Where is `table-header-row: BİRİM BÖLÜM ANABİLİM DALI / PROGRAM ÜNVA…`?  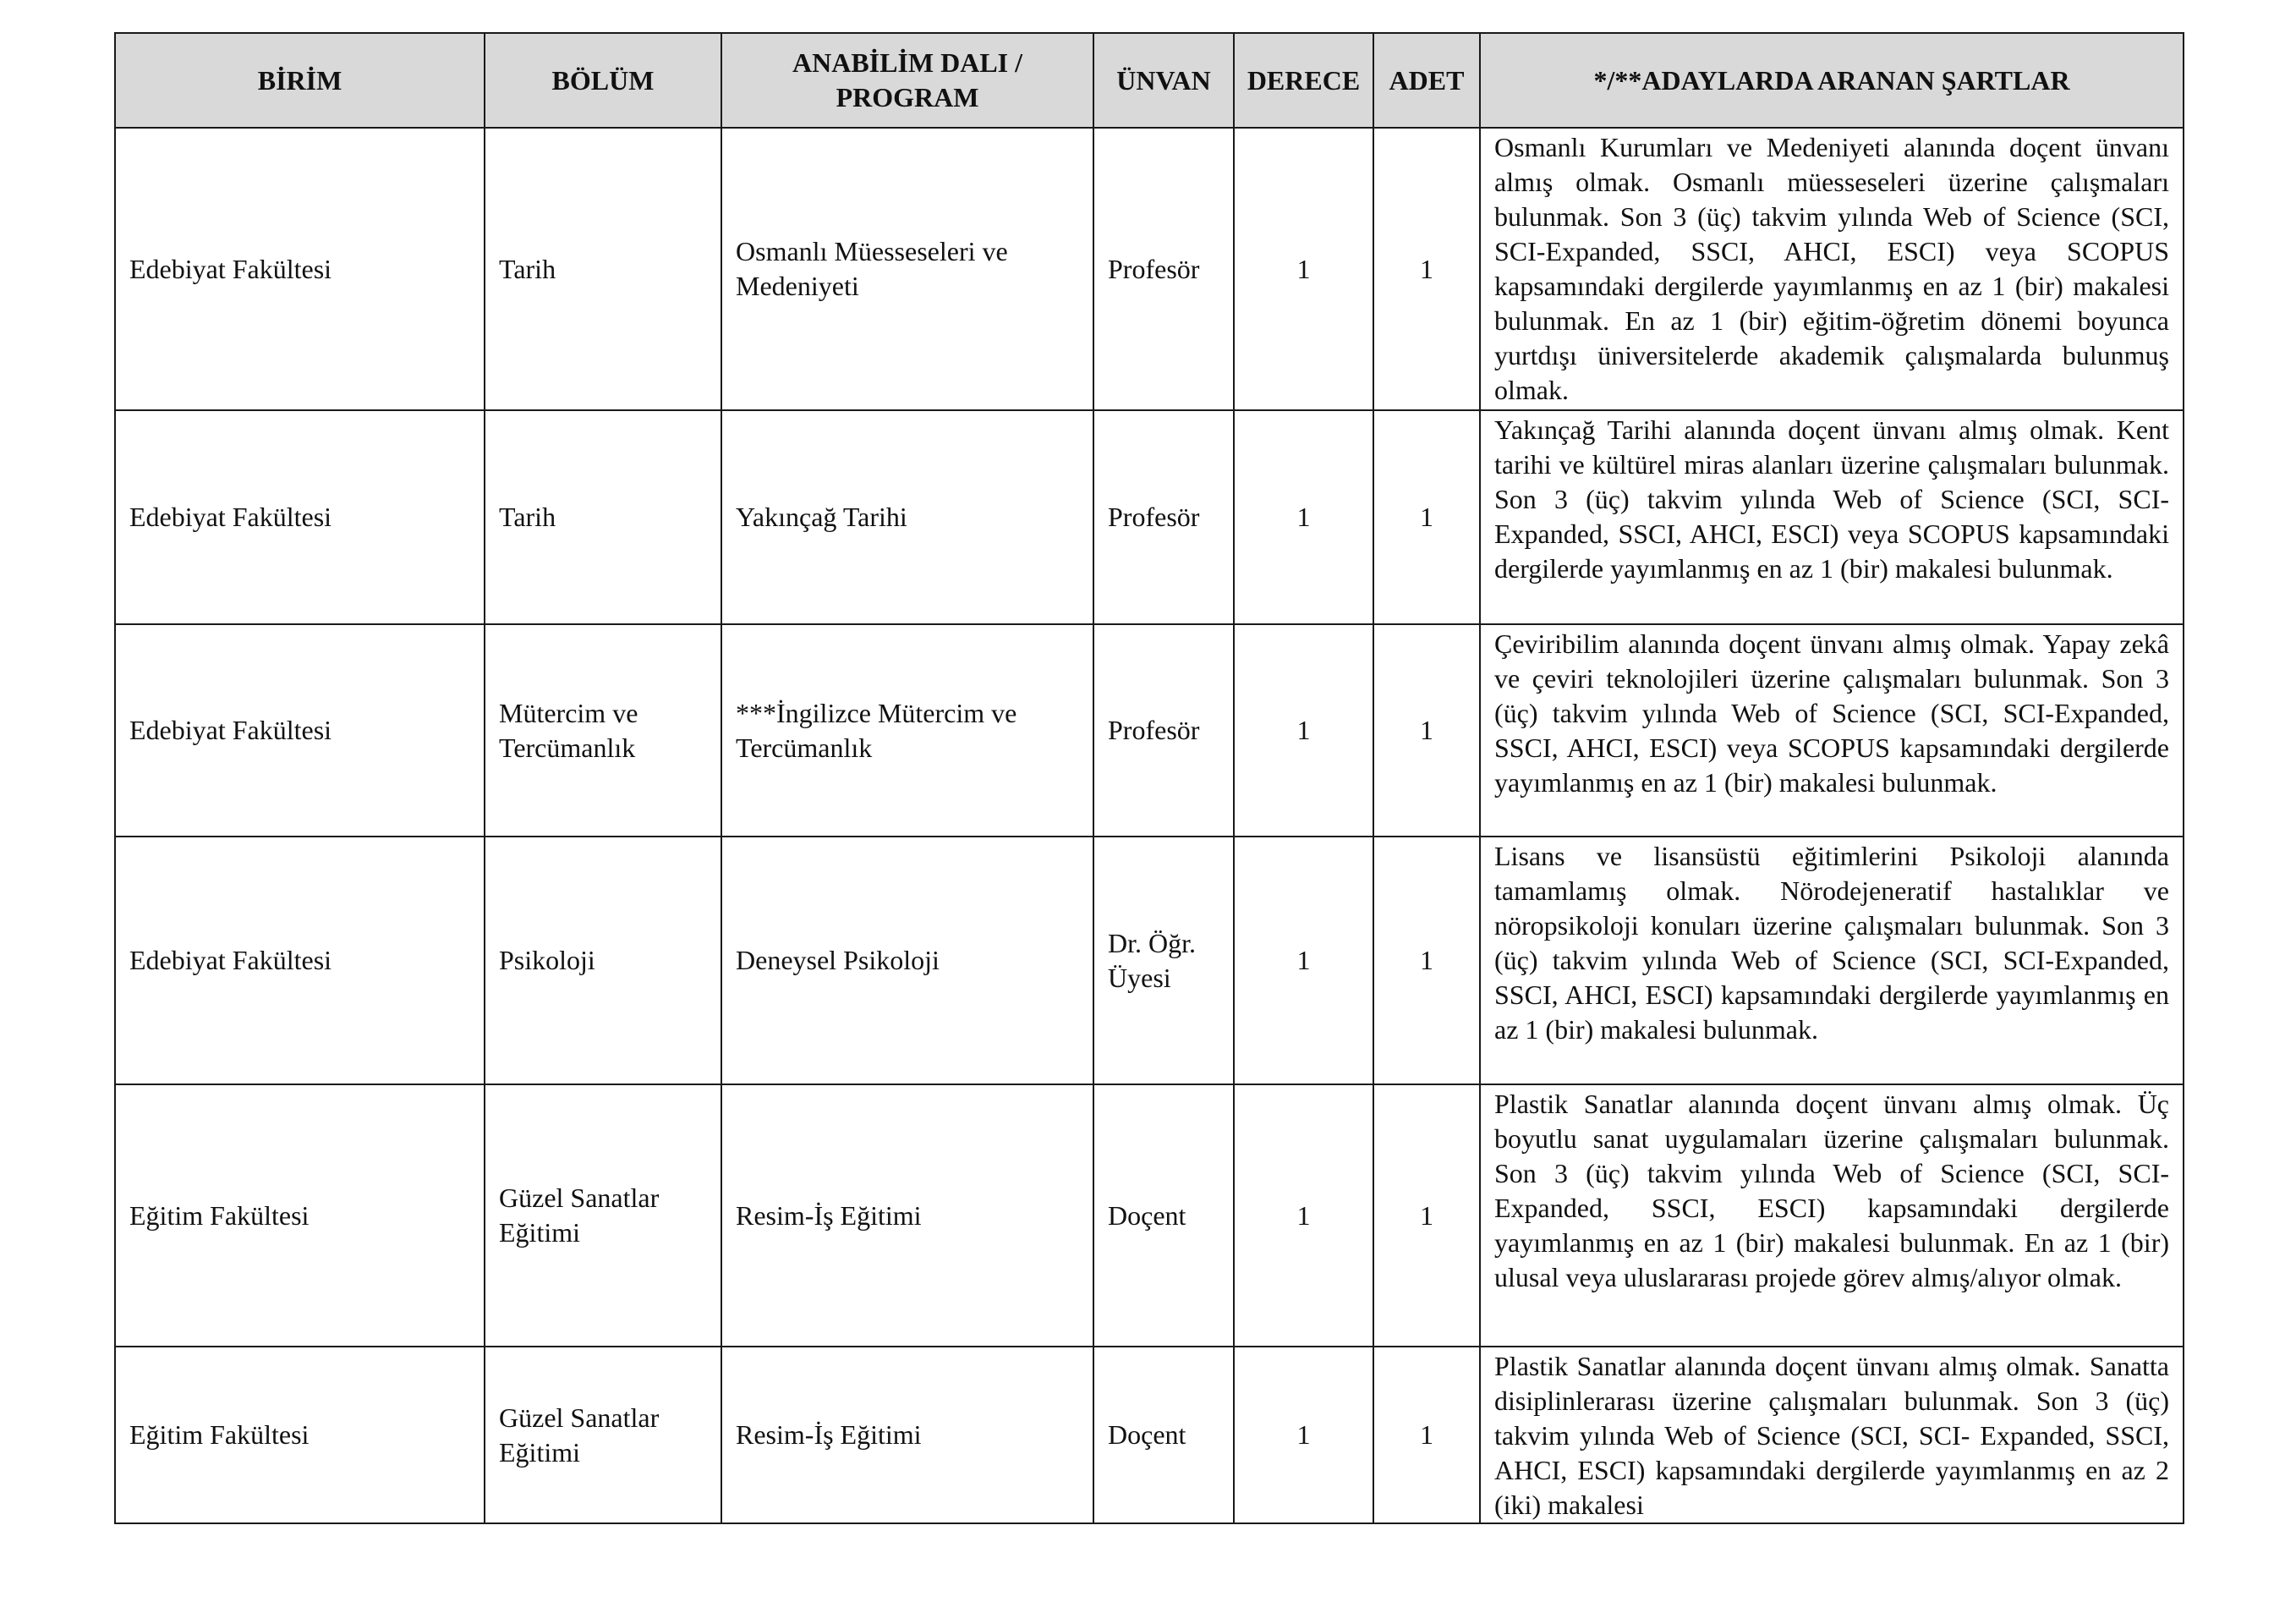 table-header-row: BİRİM BÖLÜM ANABİLİM DALI / PROGRAM ÜNVA… is located at coordinates (1149, 81).